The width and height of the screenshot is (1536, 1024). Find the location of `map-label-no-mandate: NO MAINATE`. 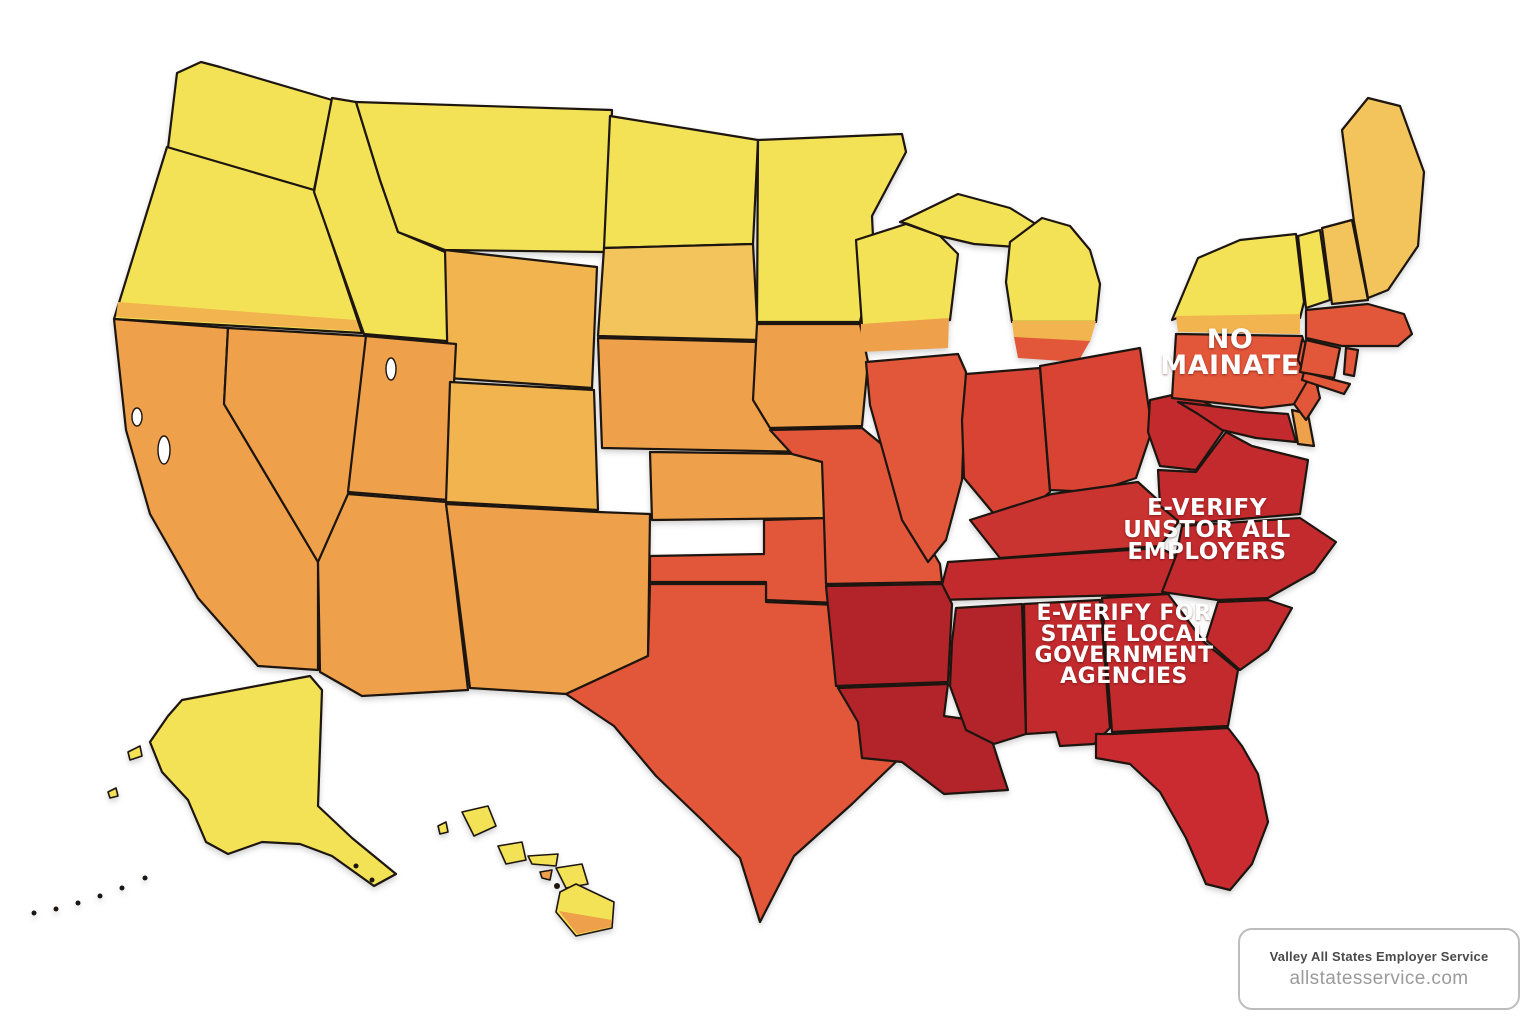

map-label-no-mandate: NO MAINATE is located at coordinates (1230, 352).